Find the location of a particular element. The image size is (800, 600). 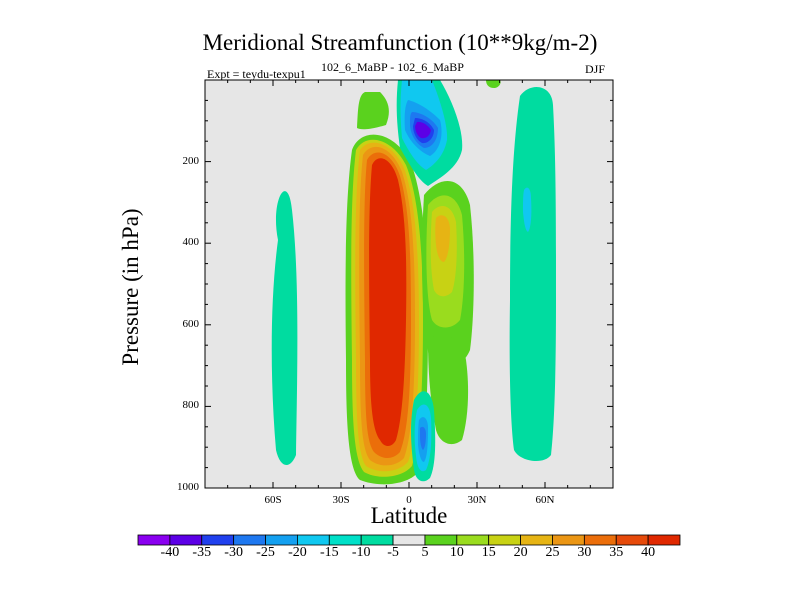

season-label: DJF is located at coordinates (595, 69).